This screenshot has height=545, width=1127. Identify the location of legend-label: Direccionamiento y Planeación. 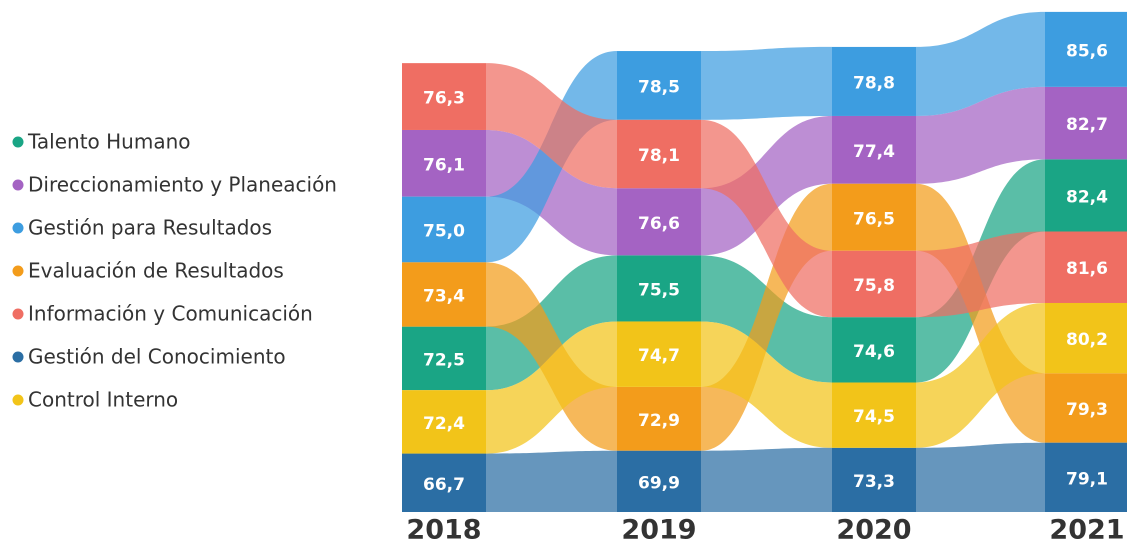
(182, 185).